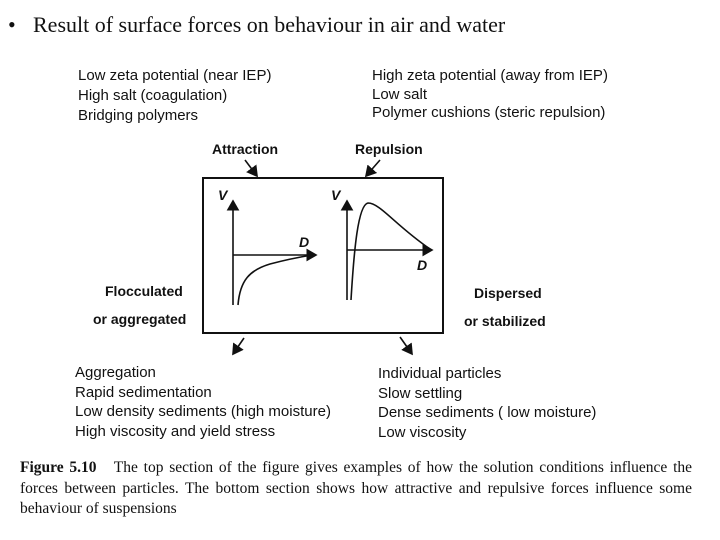 This screenshot has height=540, width=720. Describe the element at coordinates (323, 255) in the screenshot. I see `graph-box` at that location.